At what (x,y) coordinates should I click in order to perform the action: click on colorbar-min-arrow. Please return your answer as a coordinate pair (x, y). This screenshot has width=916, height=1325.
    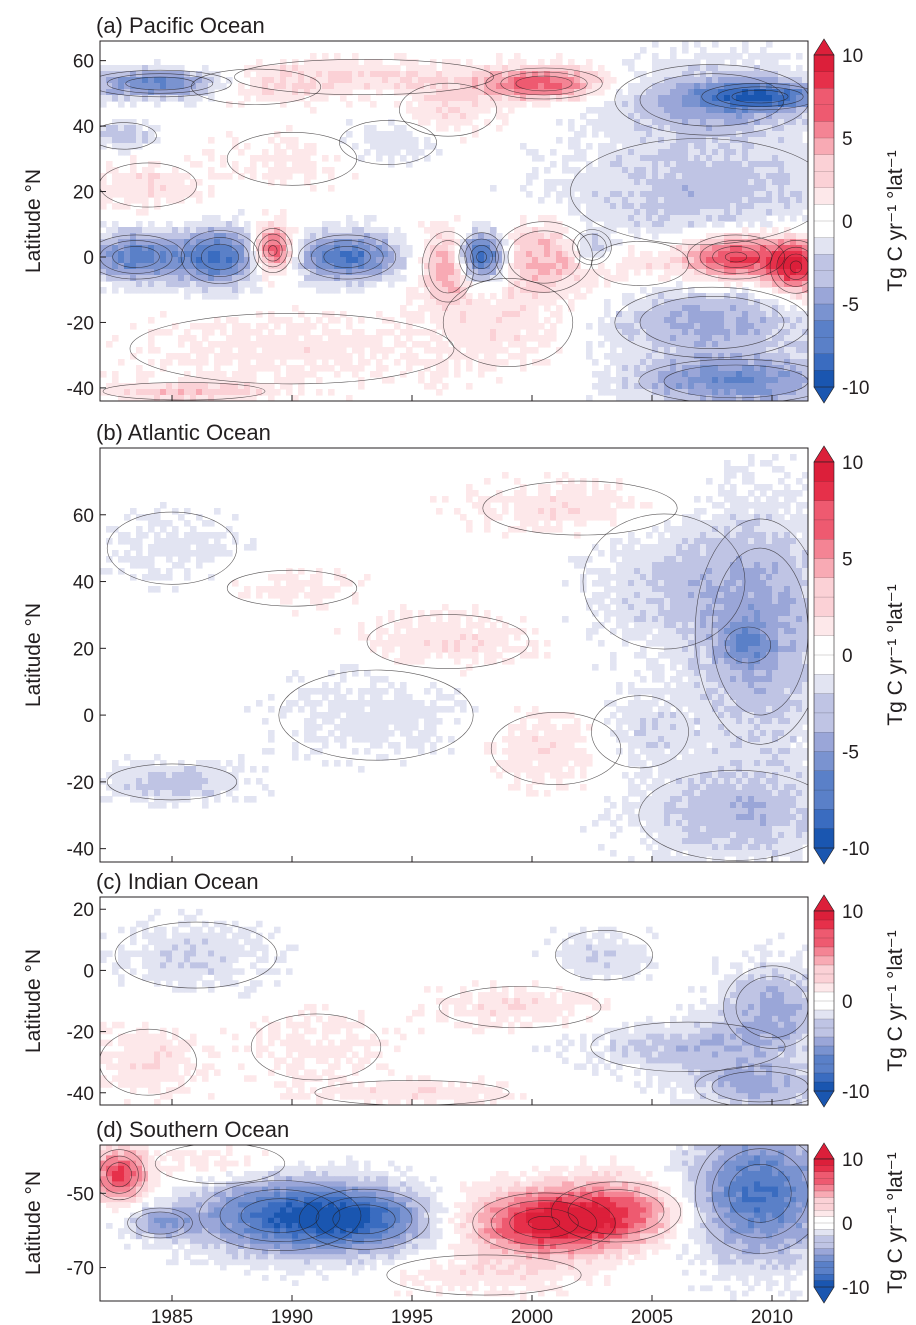
    Looking at the image, I should click on (824, 1099).